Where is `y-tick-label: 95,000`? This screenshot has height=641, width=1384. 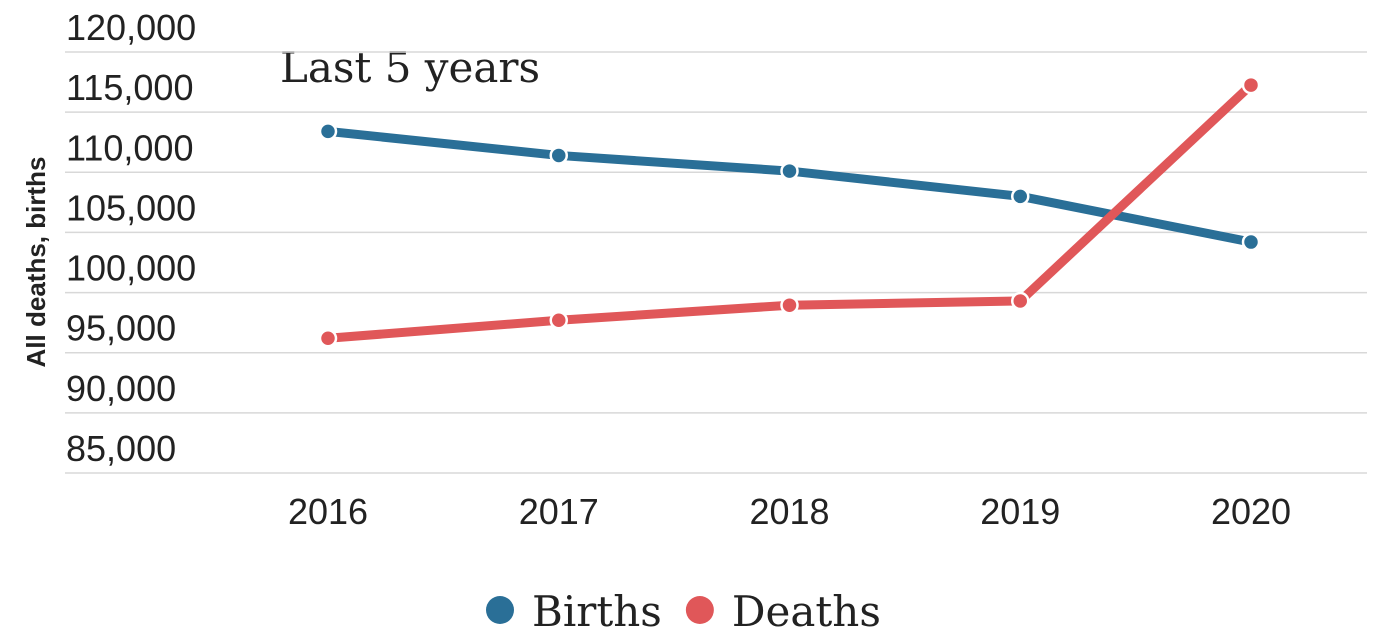
y-tick-label: 95,000 is located at coordinates (121, 328).